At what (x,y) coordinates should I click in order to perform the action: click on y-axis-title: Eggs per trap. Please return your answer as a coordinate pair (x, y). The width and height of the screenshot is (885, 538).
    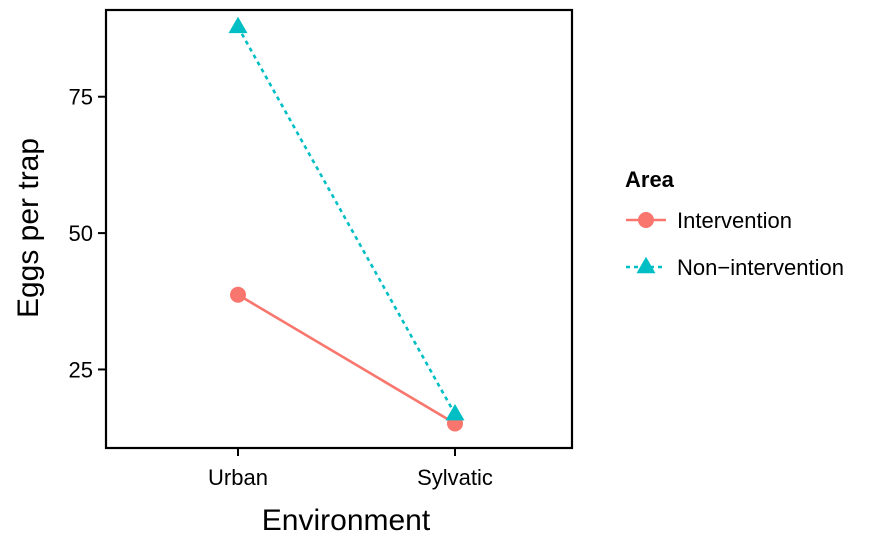
    Looking at the image, I should click on (28, 228).